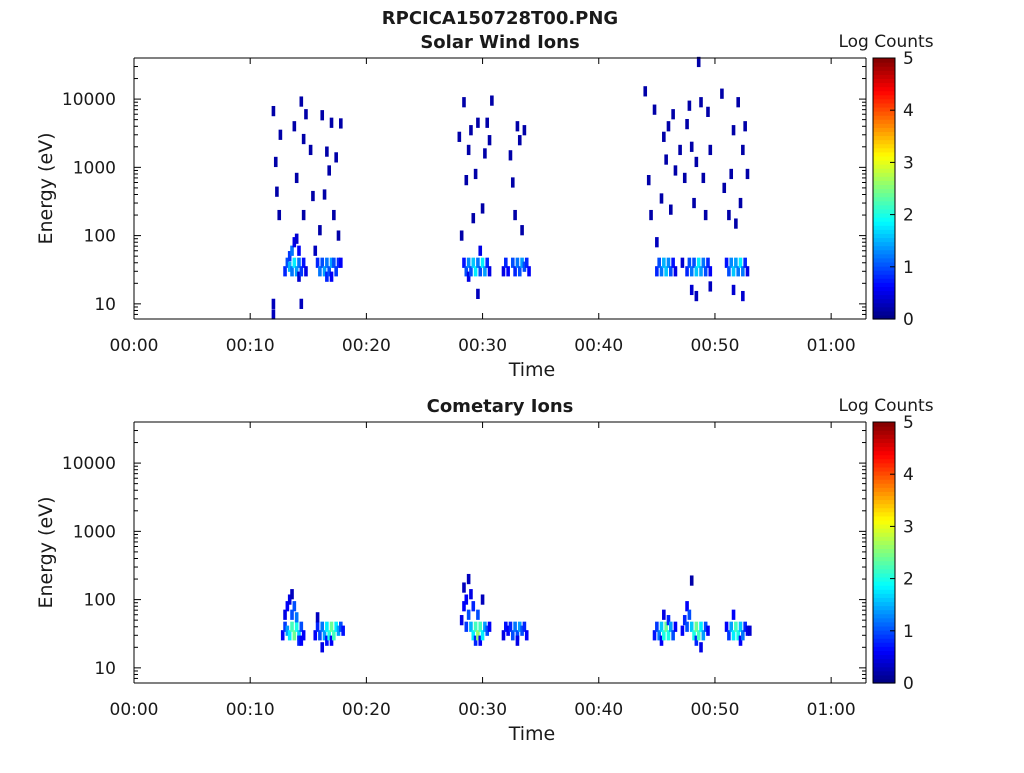 The width and height of the screenshot is (1024, 773). What do you see at coordinates (908, 320) in the screenshot?
I see `colorbar-tick-label: 0` at bounding box center [908, 320].